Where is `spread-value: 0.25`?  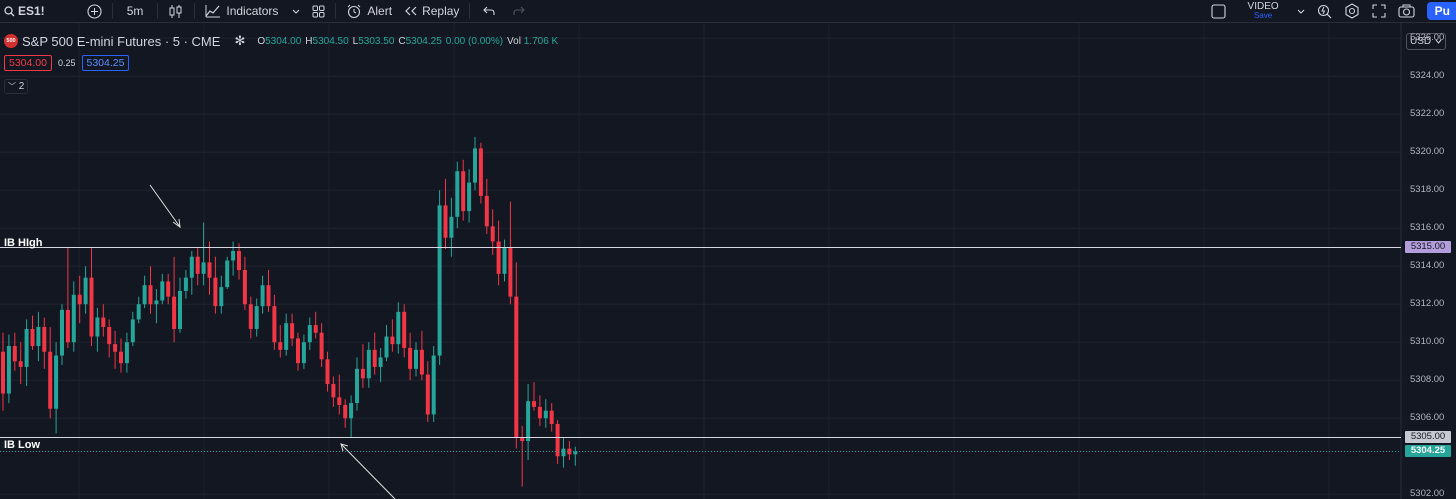
spread-value: 0.25 is located at coordinates (66, 63).